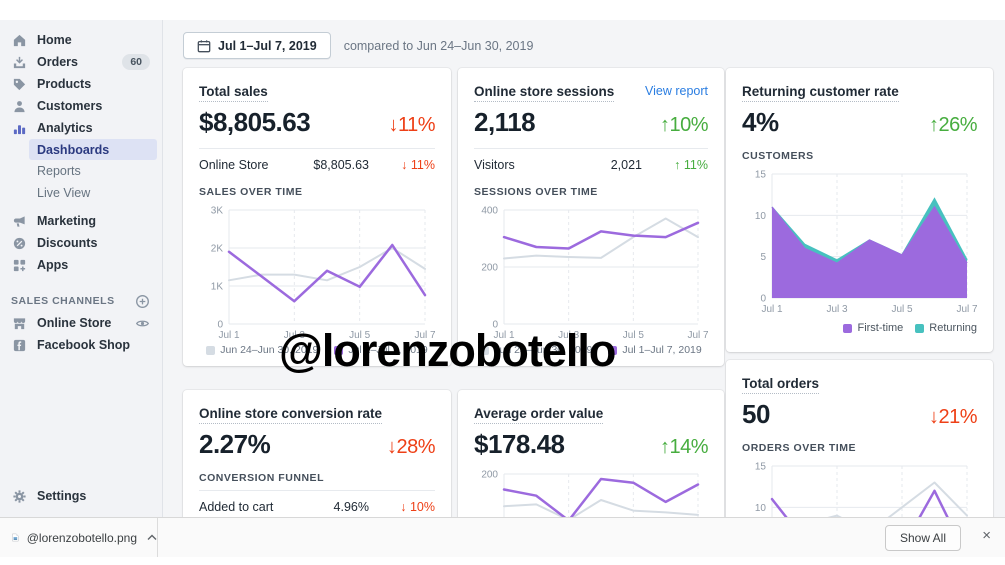  Describe the element at coordinates (136, 62) in the screenshot. I see `orders-count-badge: 60` at that location.